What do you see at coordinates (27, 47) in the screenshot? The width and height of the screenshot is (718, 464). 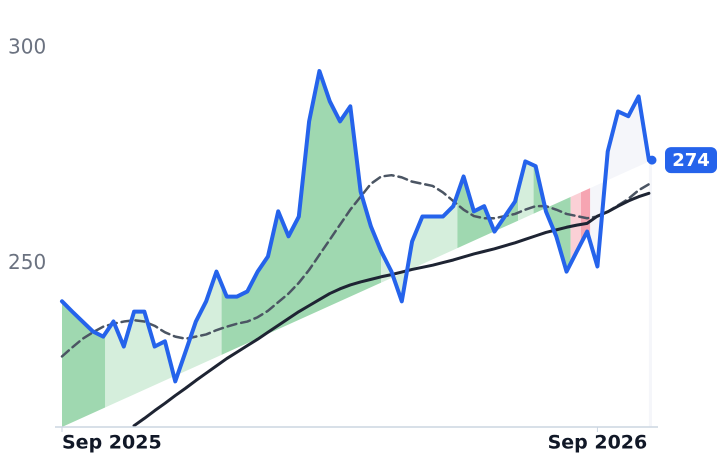 I see `y-tick-label: 300` at bounding box center [27, 47].